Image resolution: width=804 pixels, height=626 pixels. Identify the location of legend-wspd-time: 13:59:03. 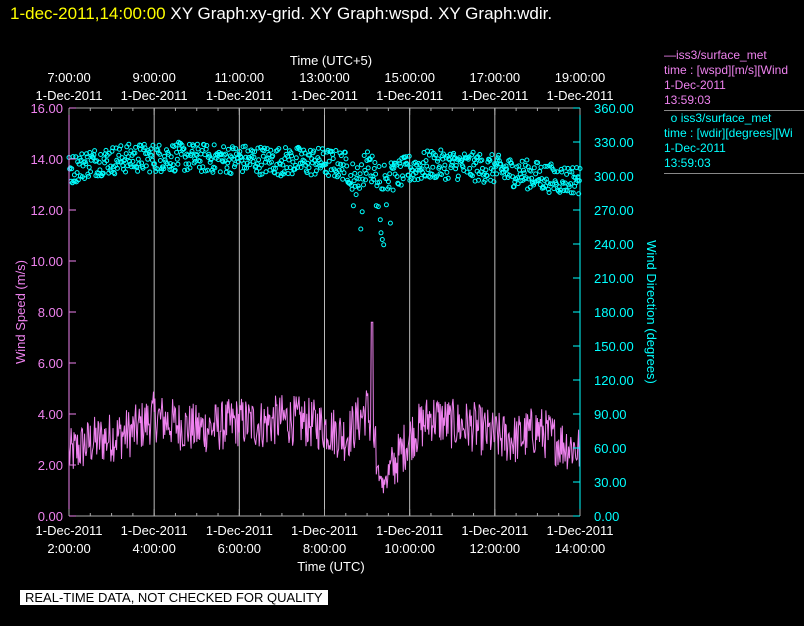
(687, 100).